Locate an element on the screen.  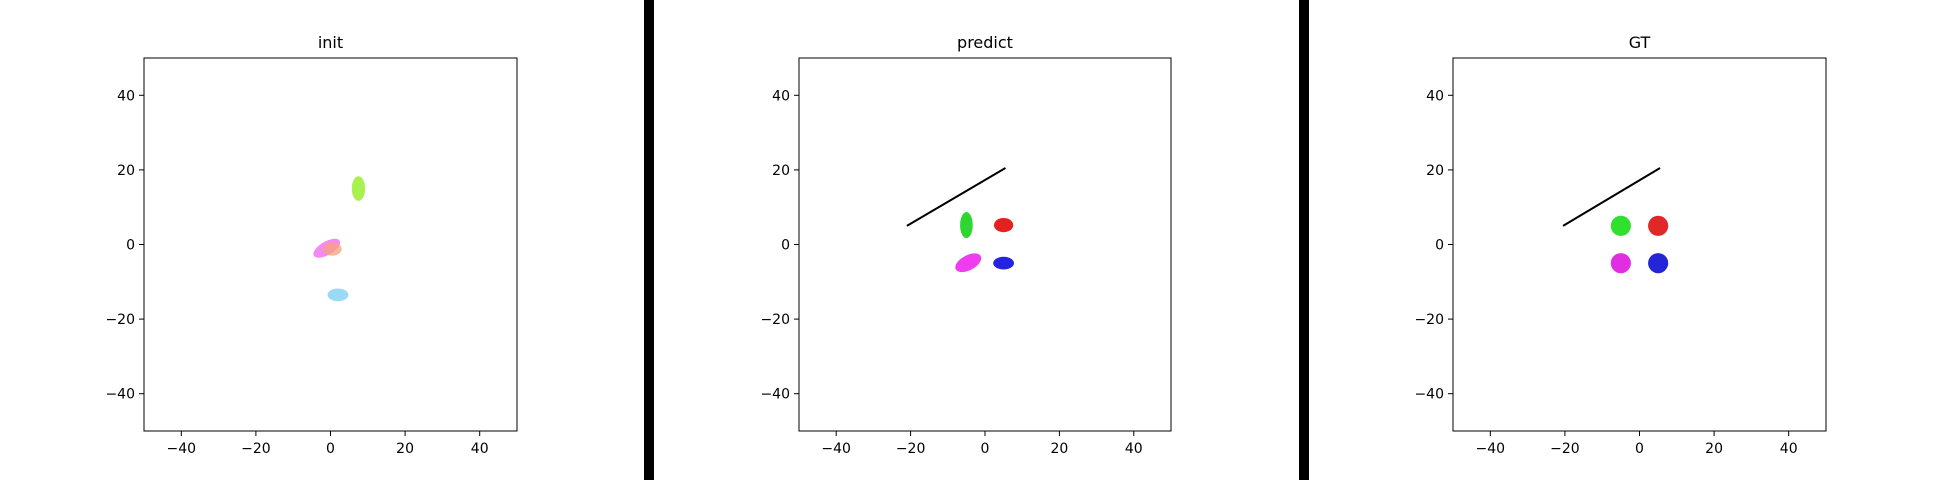
subplot-title: init is located at coordinates (330, 42).